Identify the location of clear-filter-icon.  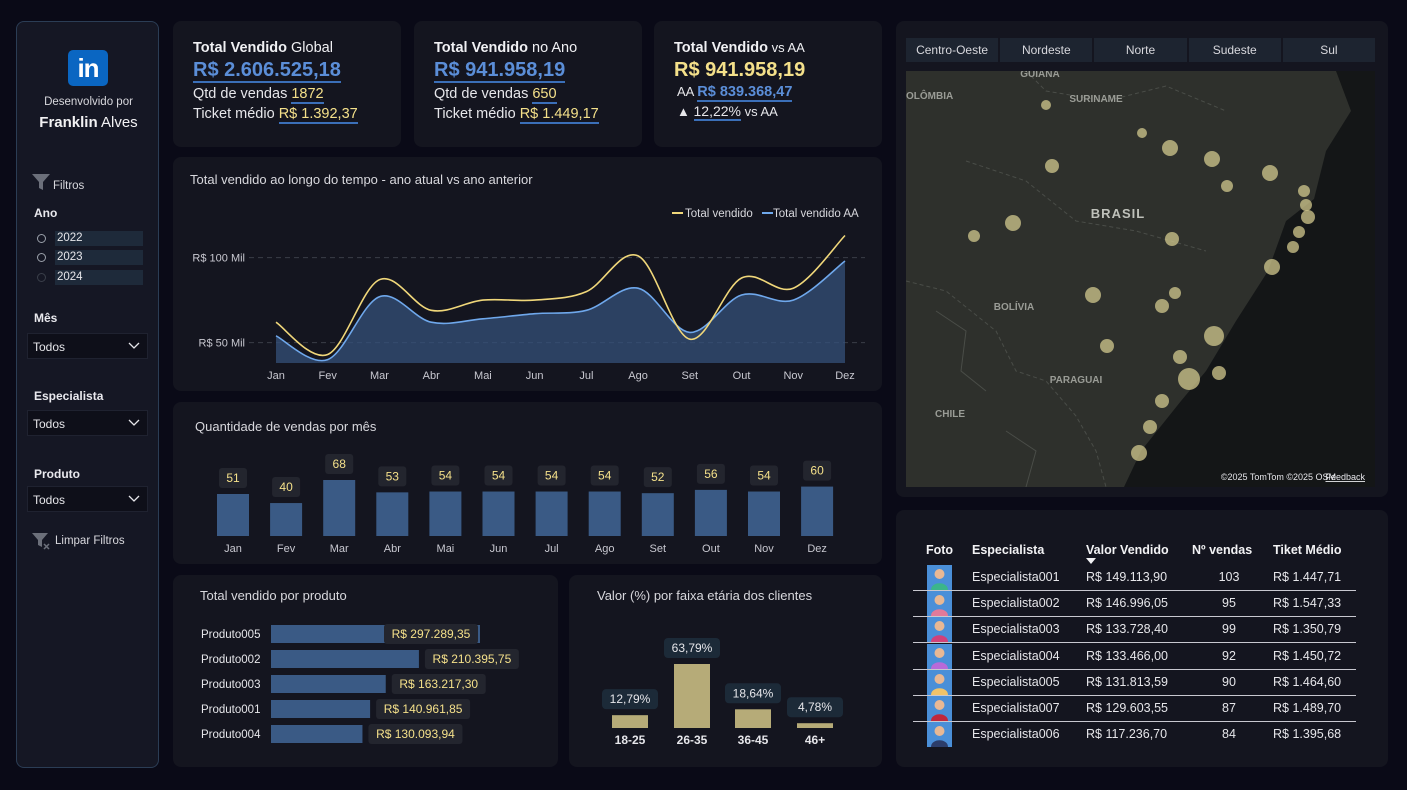
(41, 541).